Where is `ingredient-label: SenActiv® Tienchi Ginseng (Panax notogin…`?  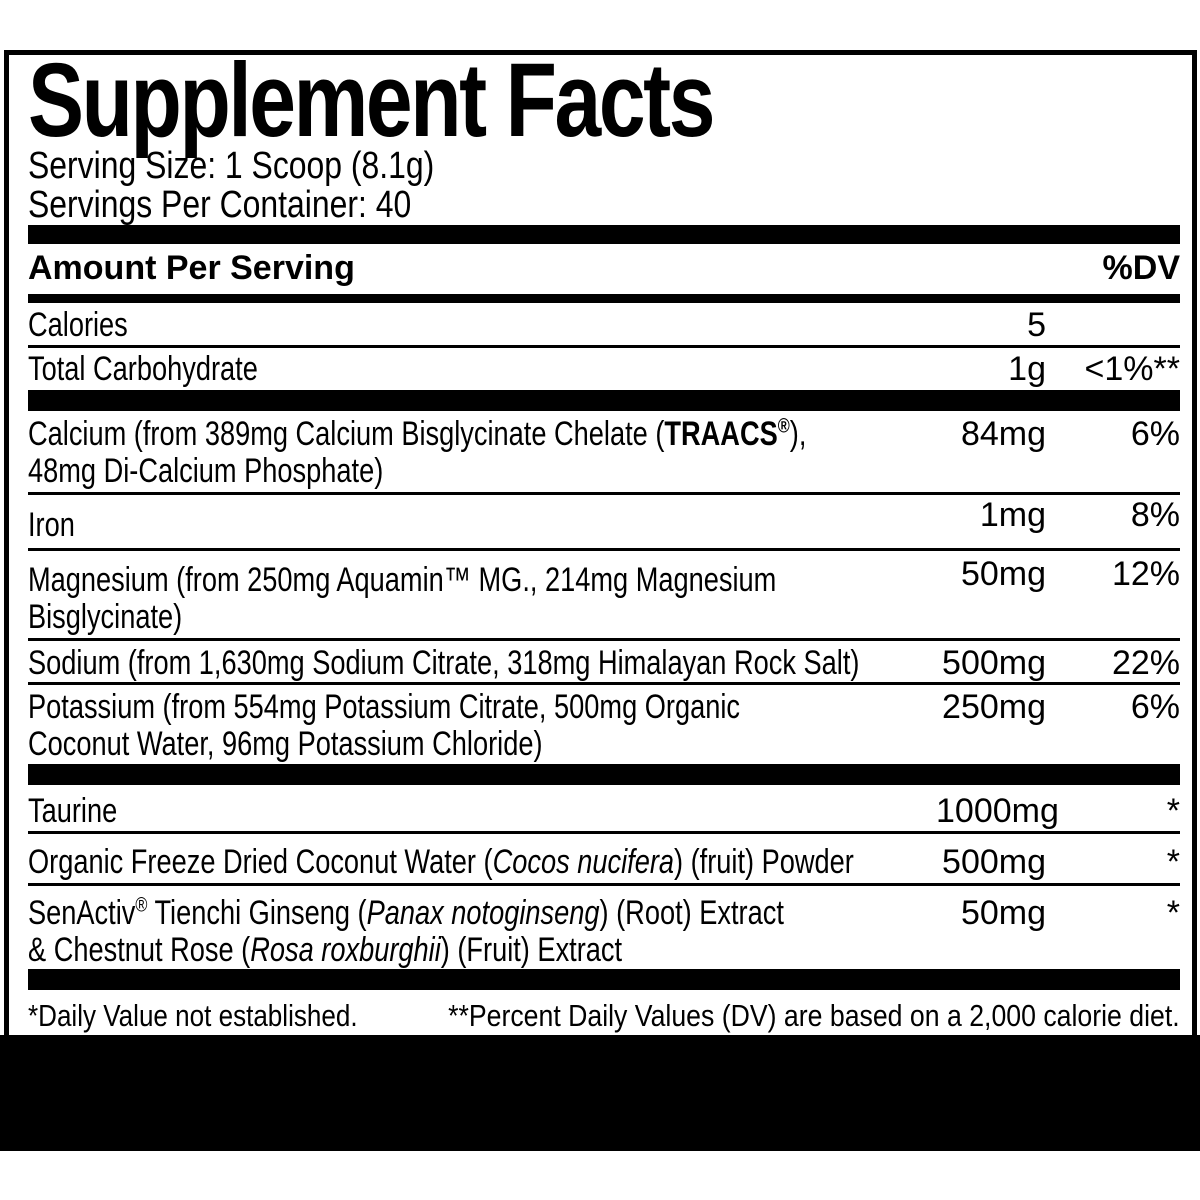
ingredient-label: SenActiv® Tienchi Ginseng (Panax notogin… is located at coordinates (406, 931).